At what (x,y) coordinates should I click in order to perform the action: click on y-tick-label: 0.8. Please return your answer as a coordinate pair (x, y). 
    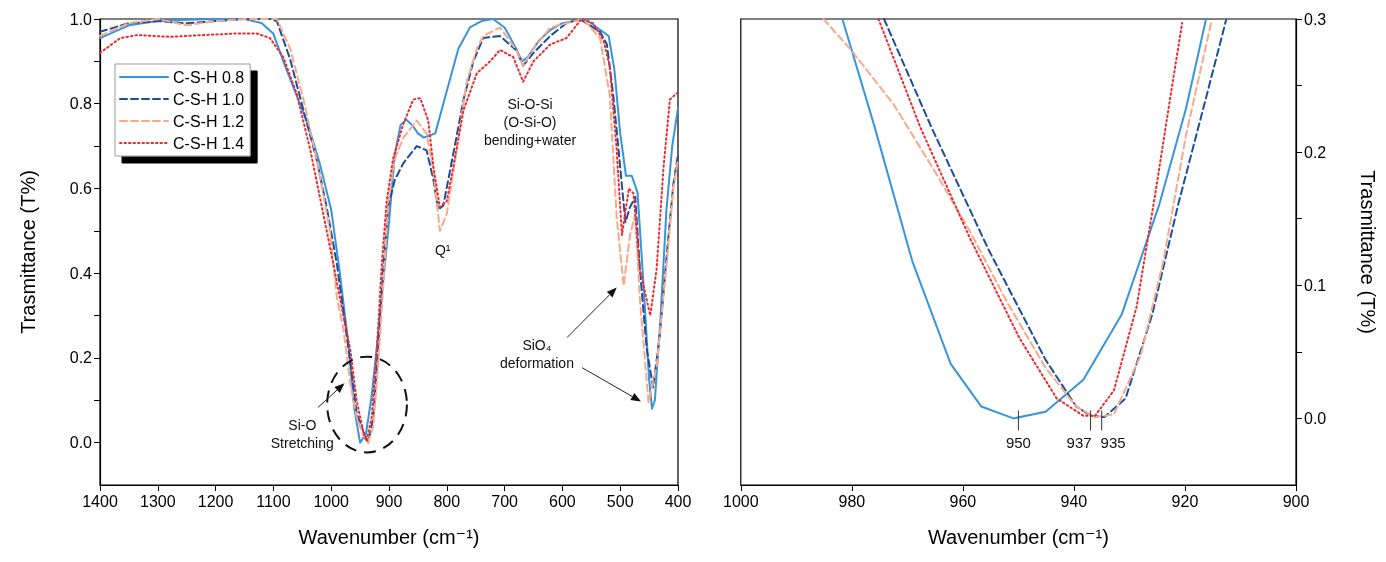
    Looking at the image, I should click on (81, 104).